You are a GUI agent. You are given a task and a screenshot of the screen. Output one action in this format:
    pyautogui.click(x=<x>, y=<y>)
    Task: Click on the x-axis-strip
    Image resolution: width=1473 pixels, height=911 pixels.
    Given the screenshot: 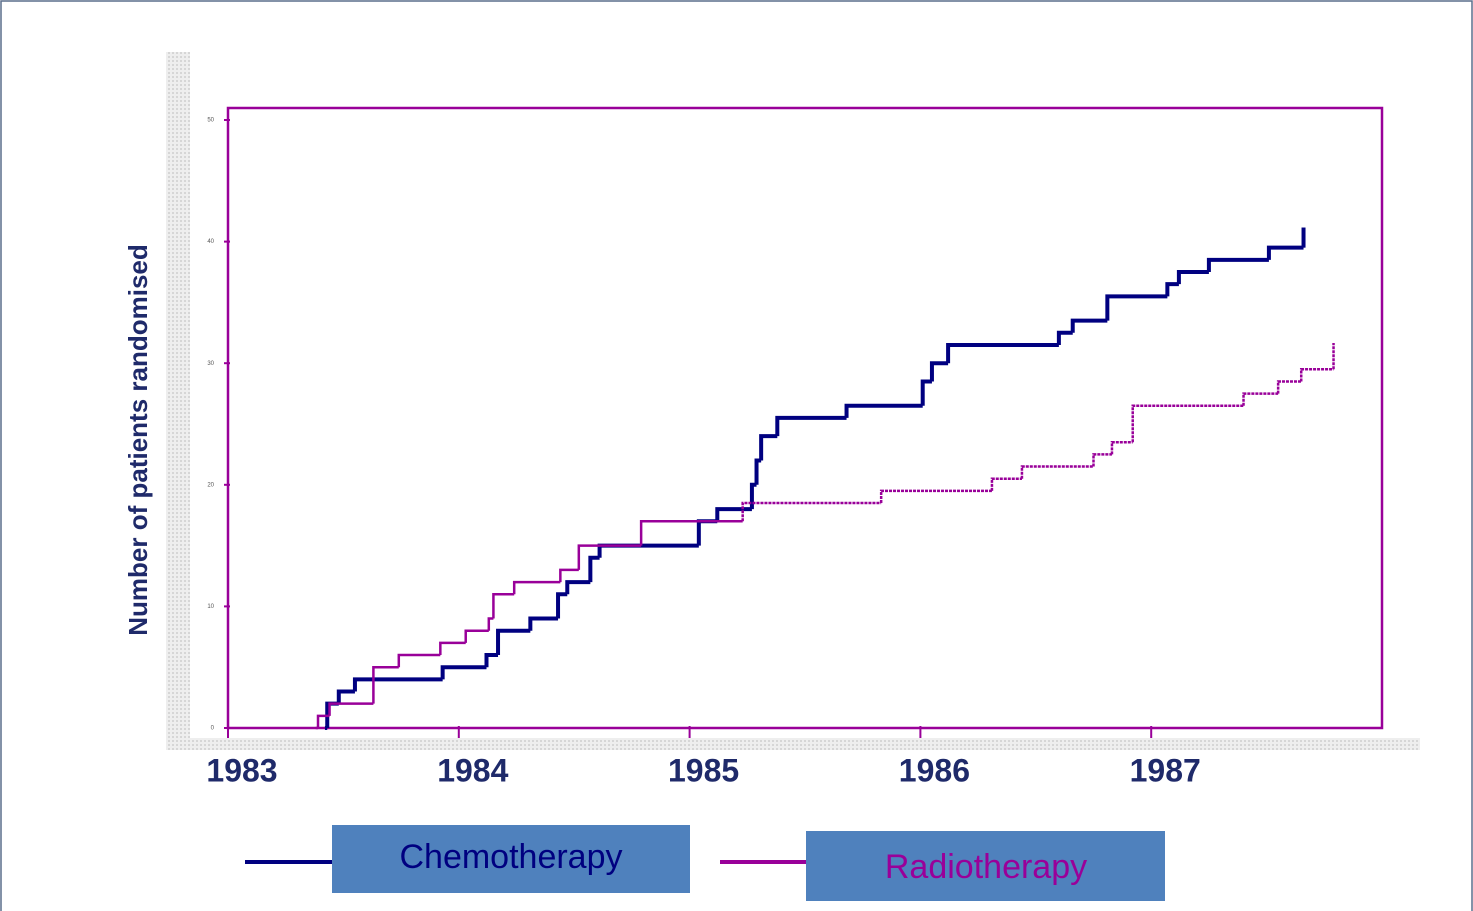 What is the action you would take?
    pyautogui.click(x=805, y=744)
    